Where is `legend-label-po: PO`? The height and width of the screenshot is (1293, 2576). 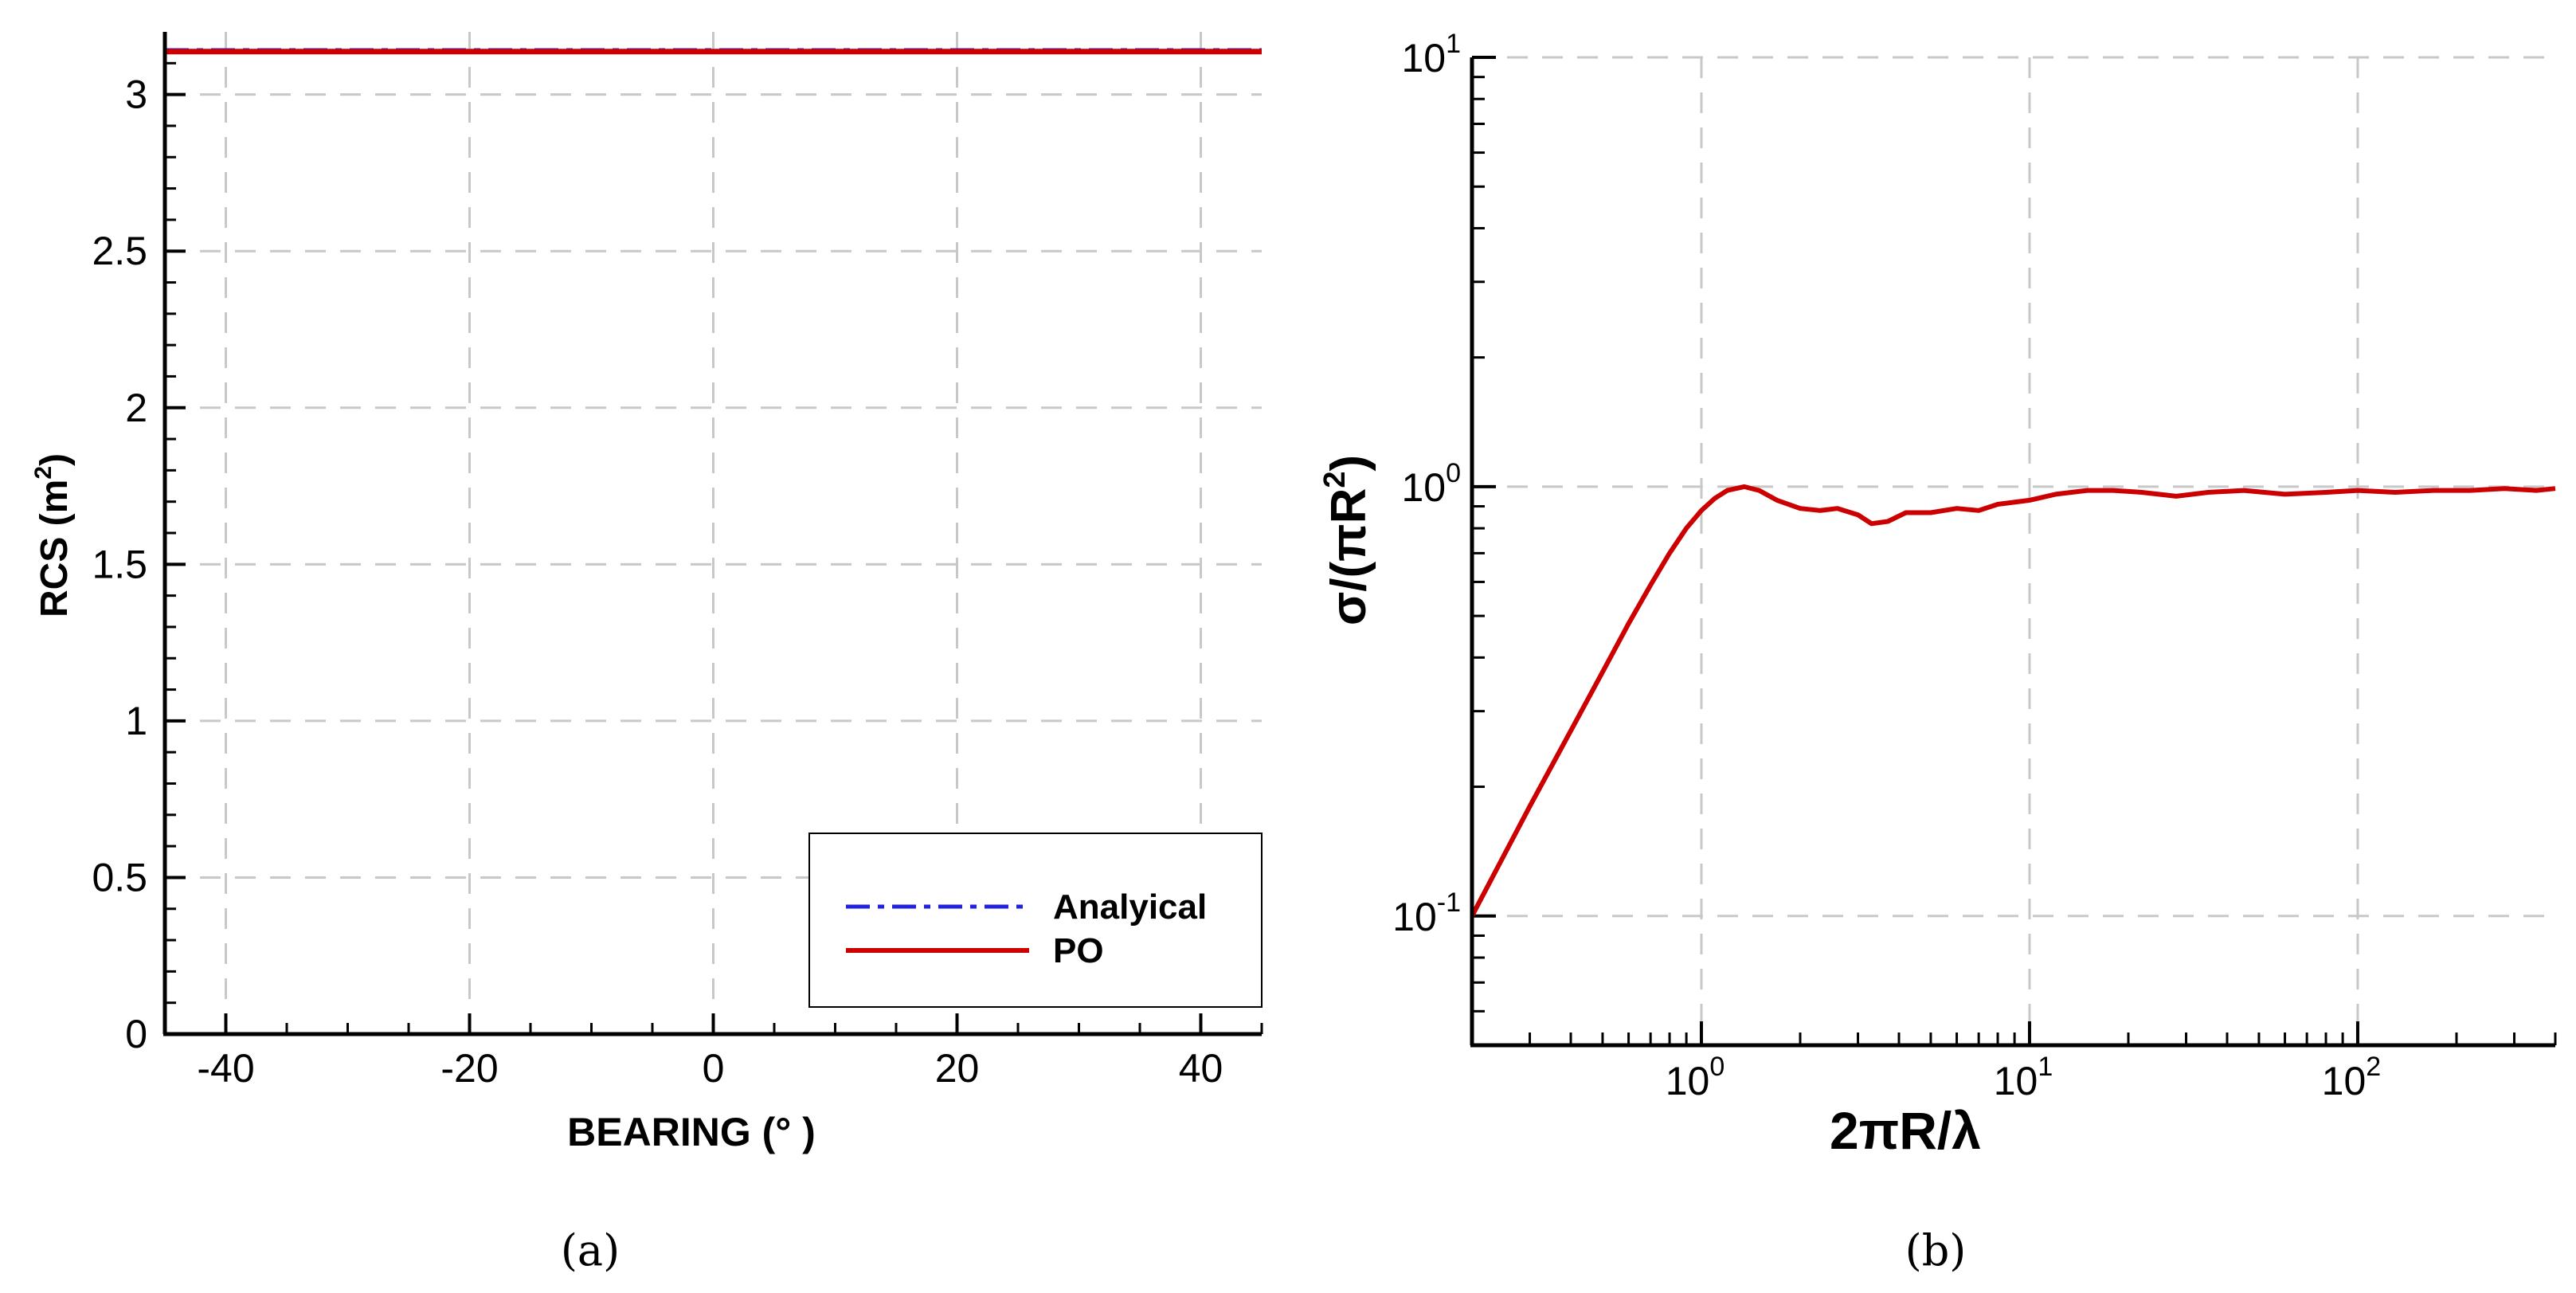
legend-label-po: PO is located at coordinates (1078, 950).